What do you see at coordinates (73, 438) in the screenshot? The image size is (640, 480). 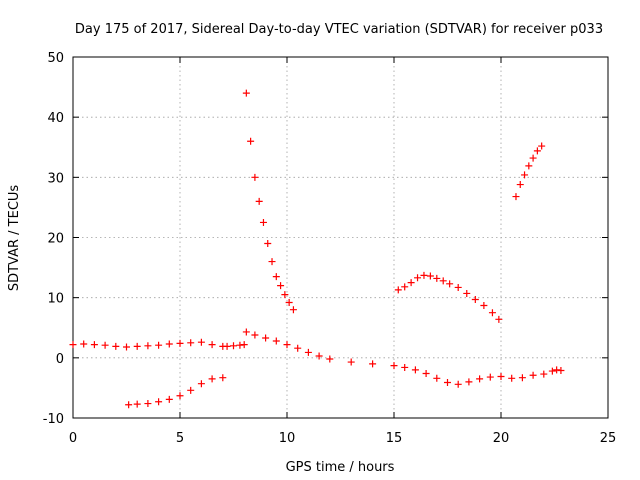 I see `x-tick-label: 0` at bounding box center [73, 438].